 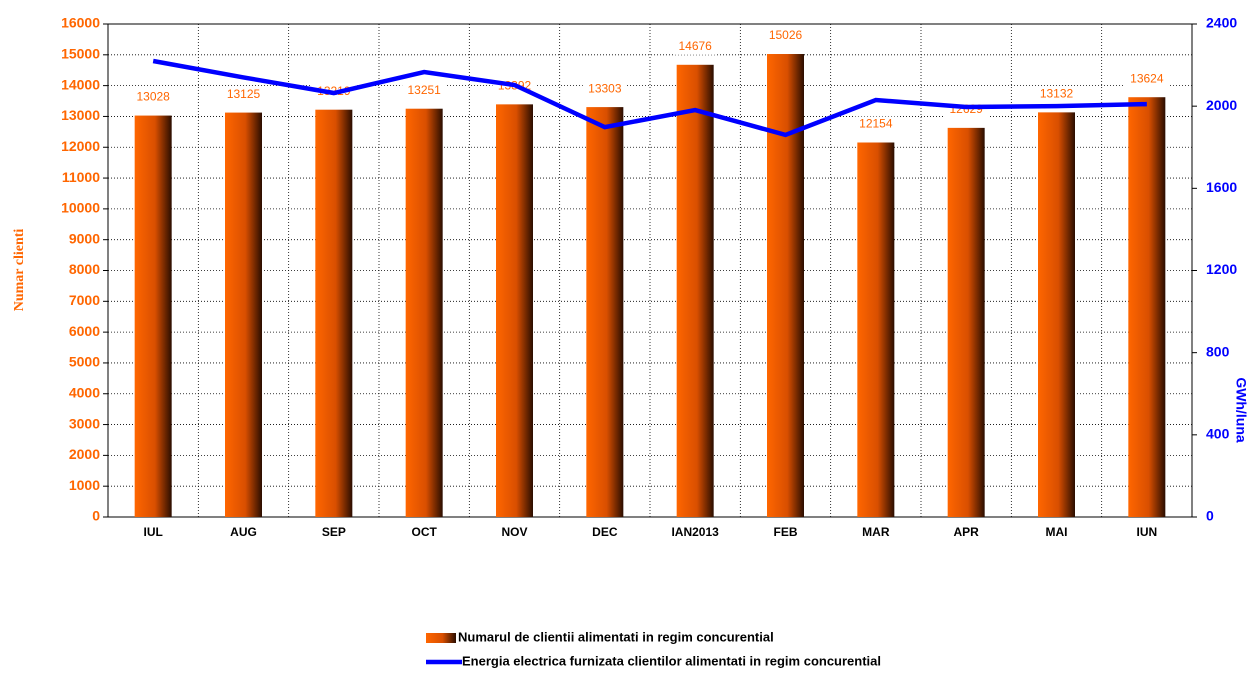 I want to click on x-tick-label: MAI, so click(x=1057, y=532).